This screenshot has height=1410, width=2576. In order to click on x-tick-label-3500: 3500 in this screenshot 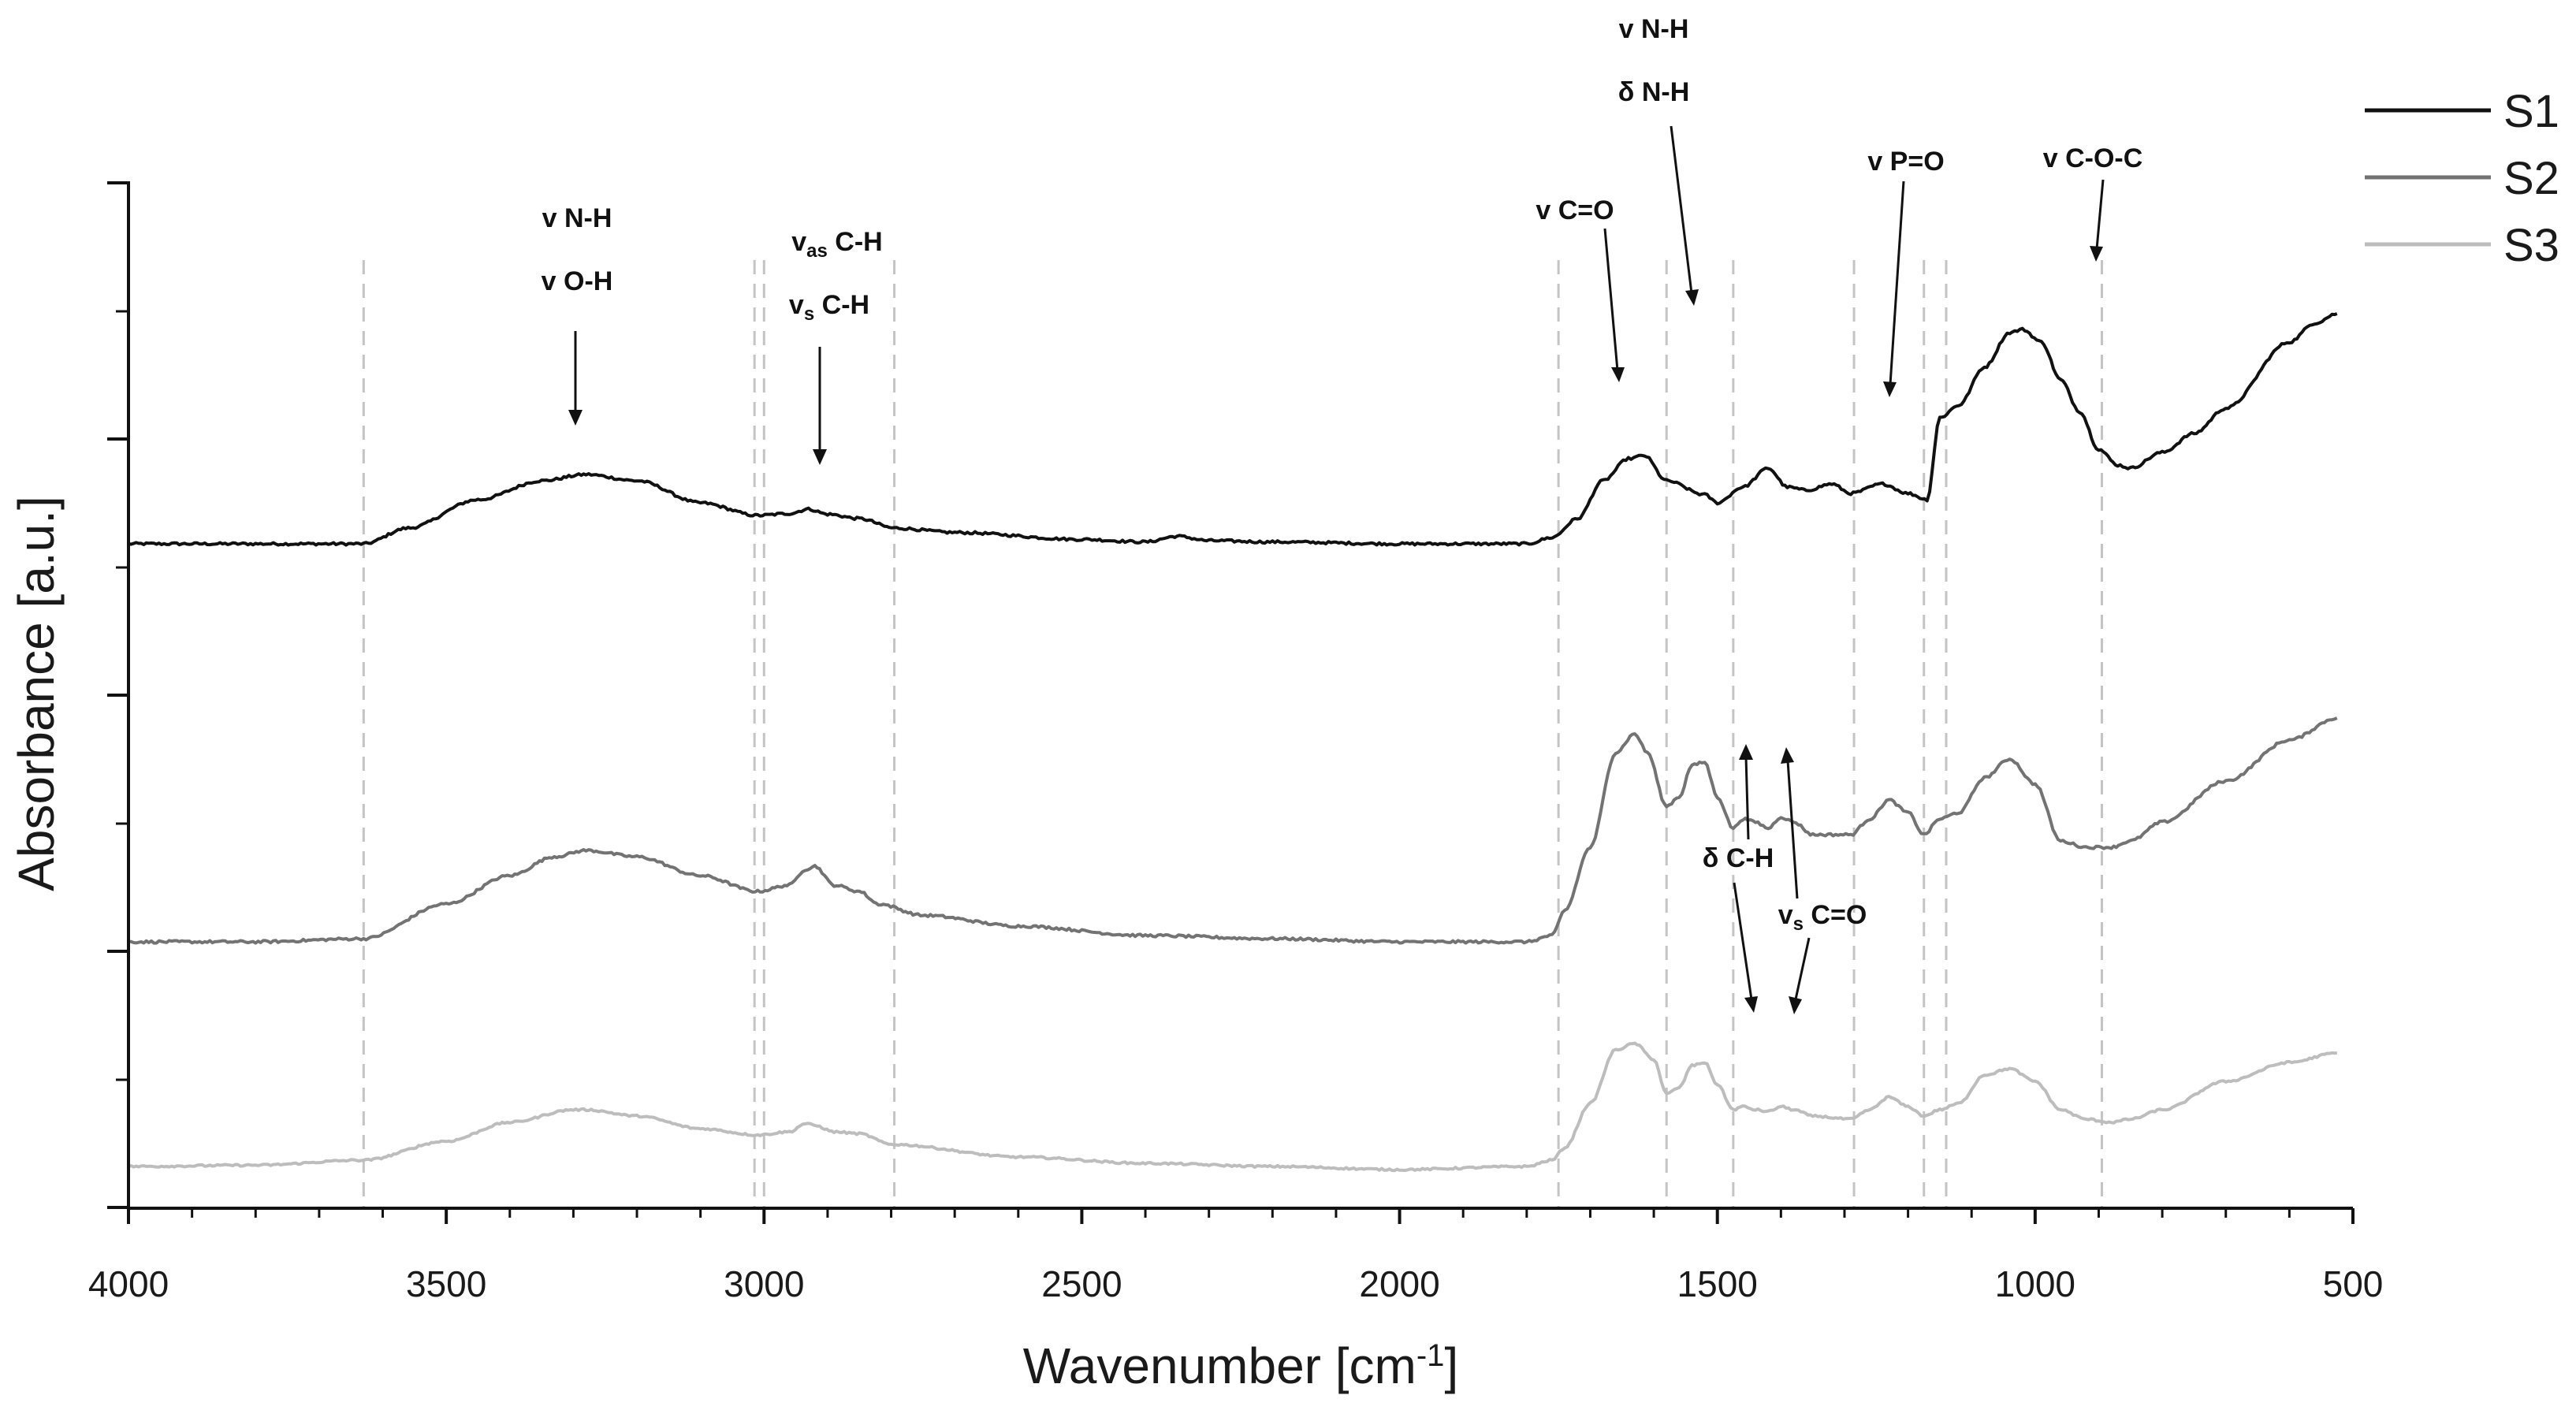, I will do `click(446, 1283)`.